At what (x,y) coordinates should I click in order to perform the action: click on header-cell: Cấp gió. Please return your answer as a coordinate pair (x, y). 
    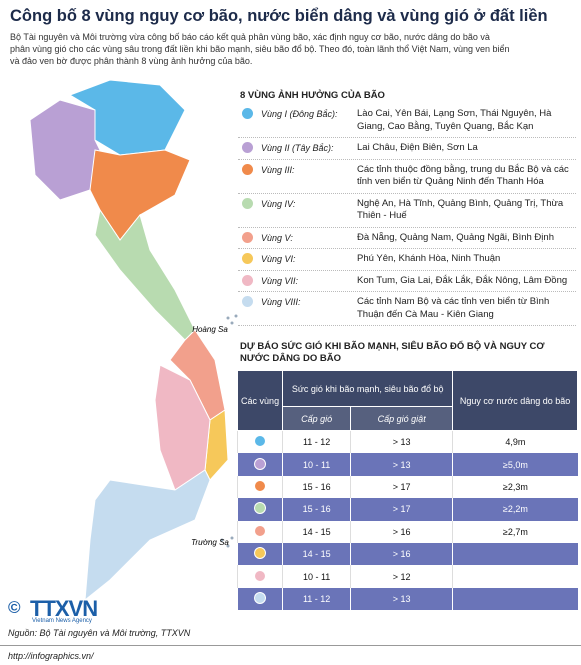
    Looking at the image, I should click on (317, 418).